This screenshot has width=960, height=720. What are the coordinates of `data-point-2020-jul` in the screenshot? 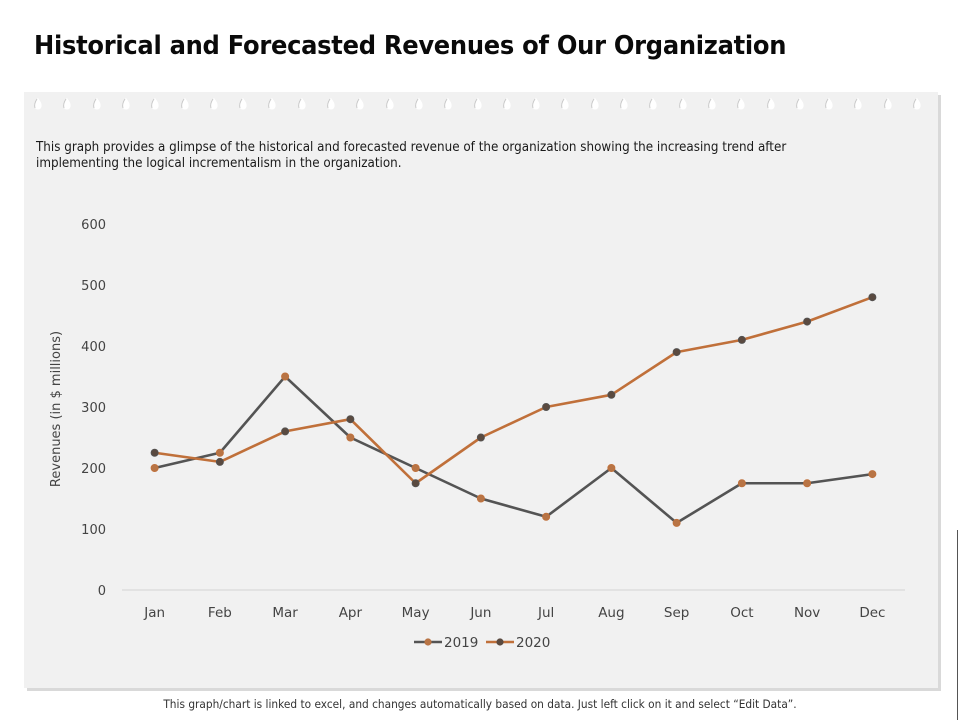 It's located at (546, 406).